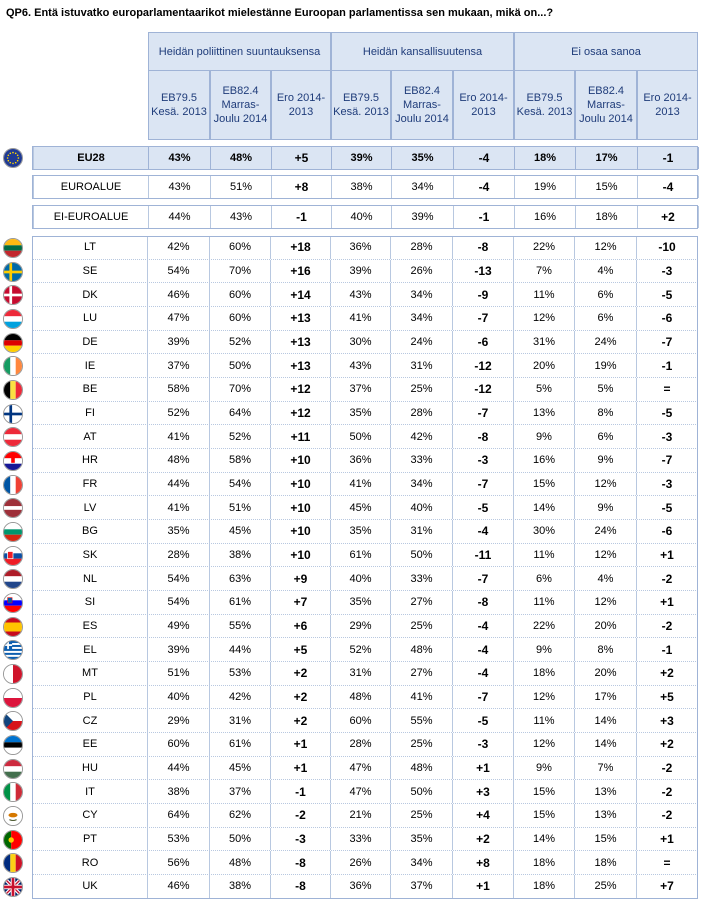  What do you see at coordinates (301, 626) in the screenshot?
I see `difference-cell: +6` at bounding box center [301, 626].